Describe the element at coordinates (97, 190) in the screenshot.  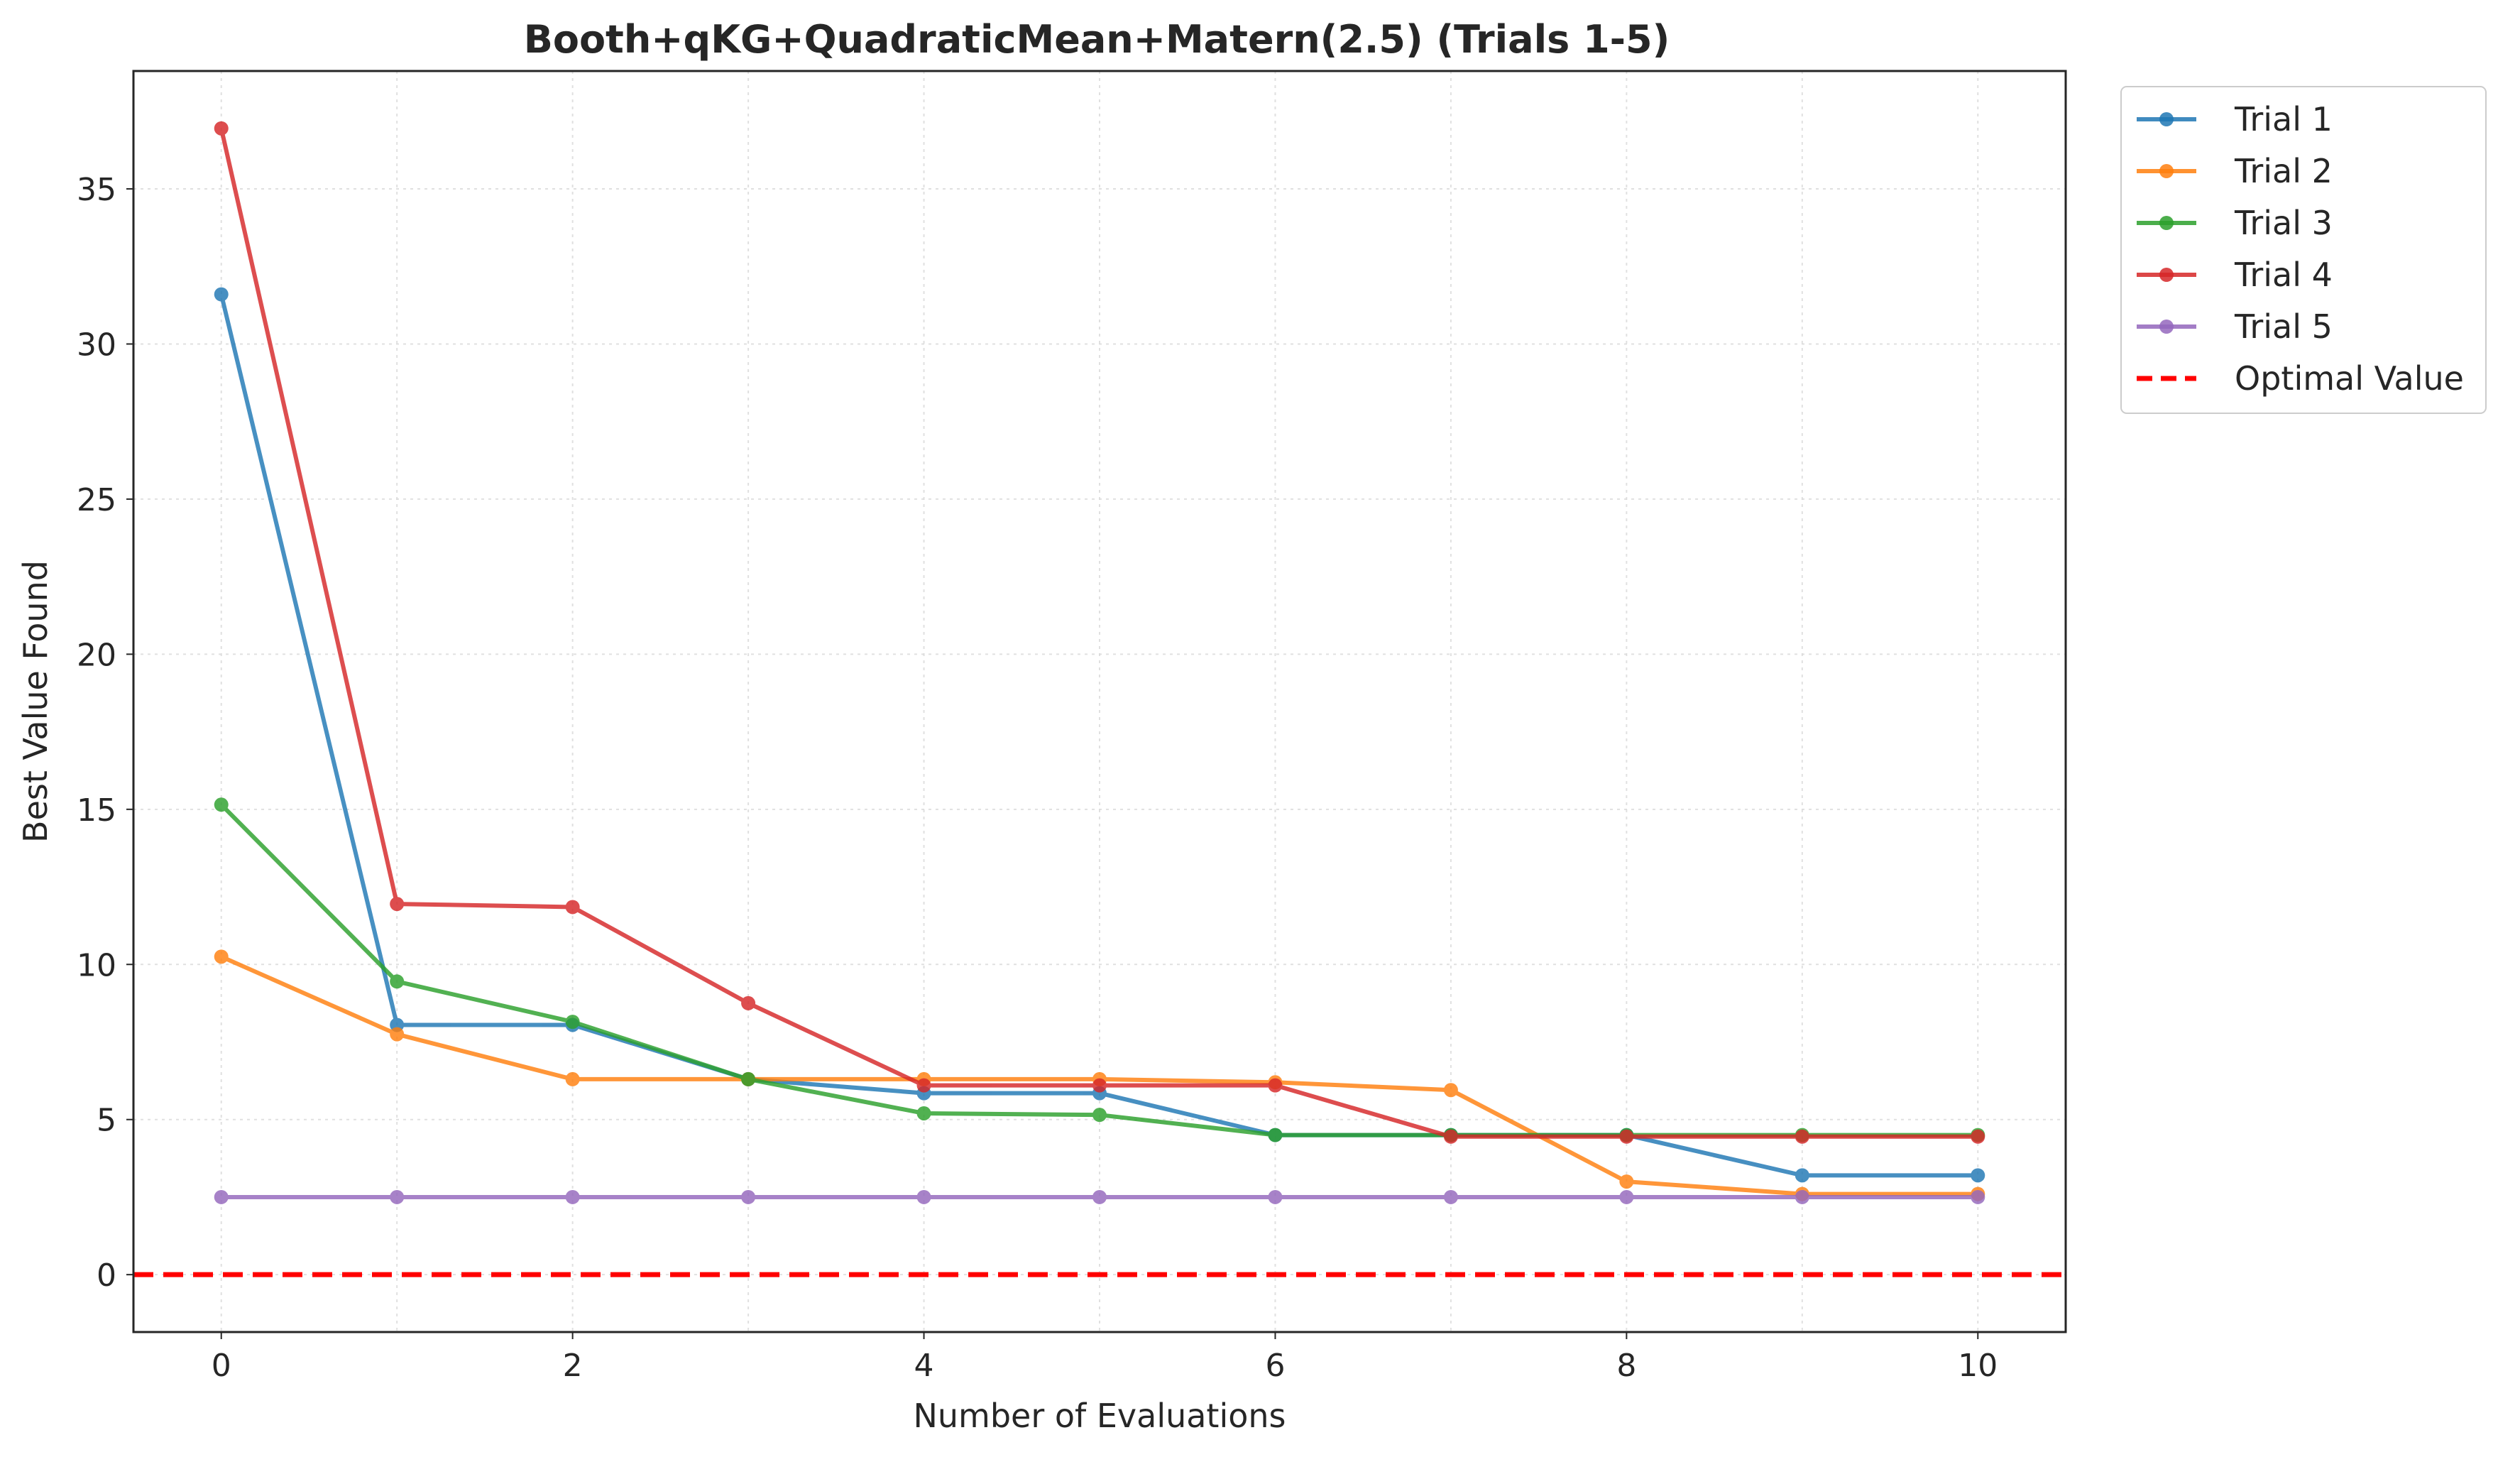
I see `y-tick-label: 35` at that location.